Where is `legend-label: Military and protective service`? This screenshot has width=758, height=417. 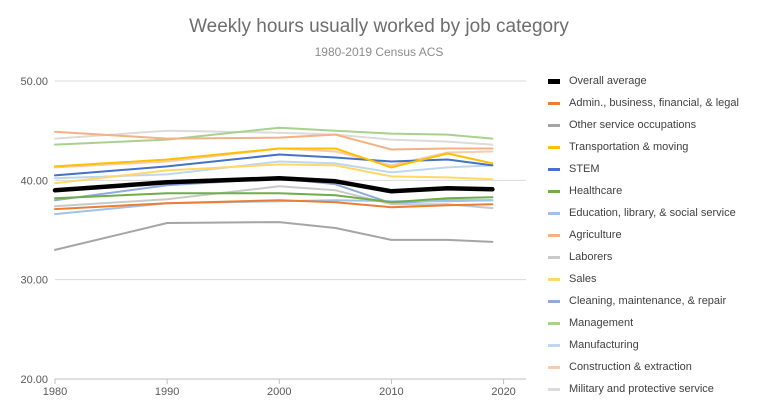
legend-label: Military and protective service is located at coordinates (641, 389).